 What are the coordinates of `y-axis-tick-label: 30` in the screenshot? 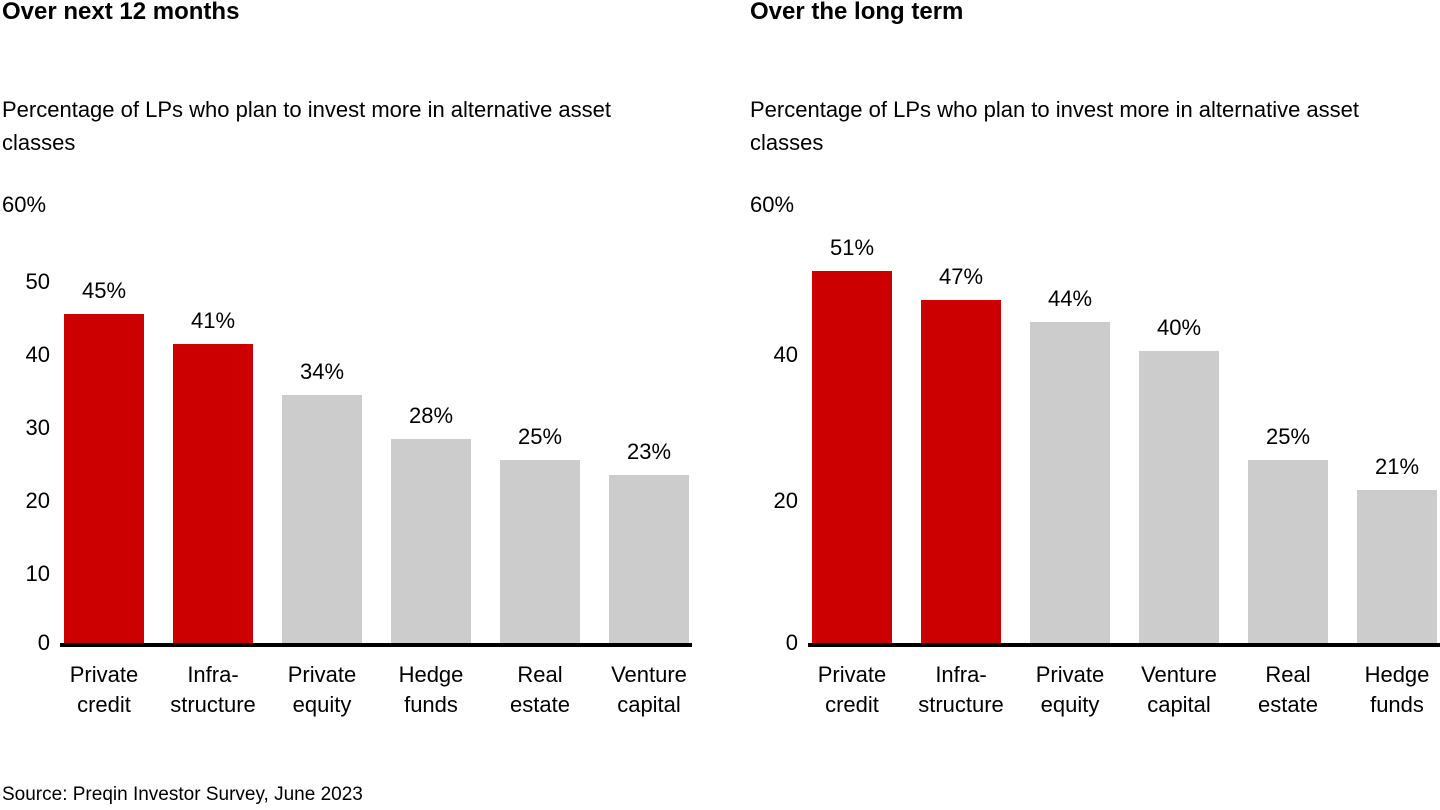 It's located at (37, 427).